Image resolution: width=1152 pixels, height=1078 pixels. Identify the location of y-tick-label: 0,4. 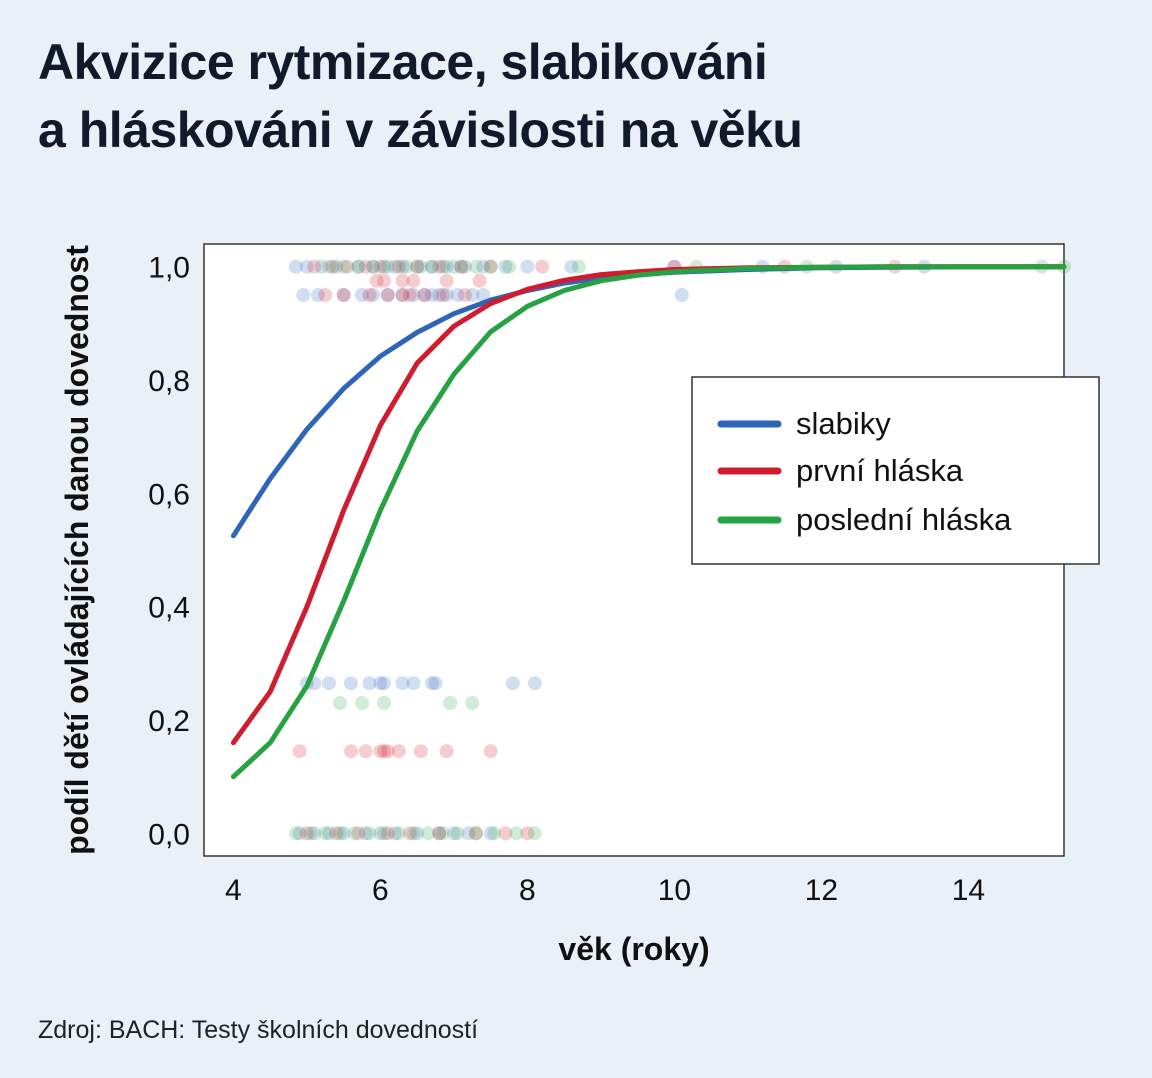
(169, 608).